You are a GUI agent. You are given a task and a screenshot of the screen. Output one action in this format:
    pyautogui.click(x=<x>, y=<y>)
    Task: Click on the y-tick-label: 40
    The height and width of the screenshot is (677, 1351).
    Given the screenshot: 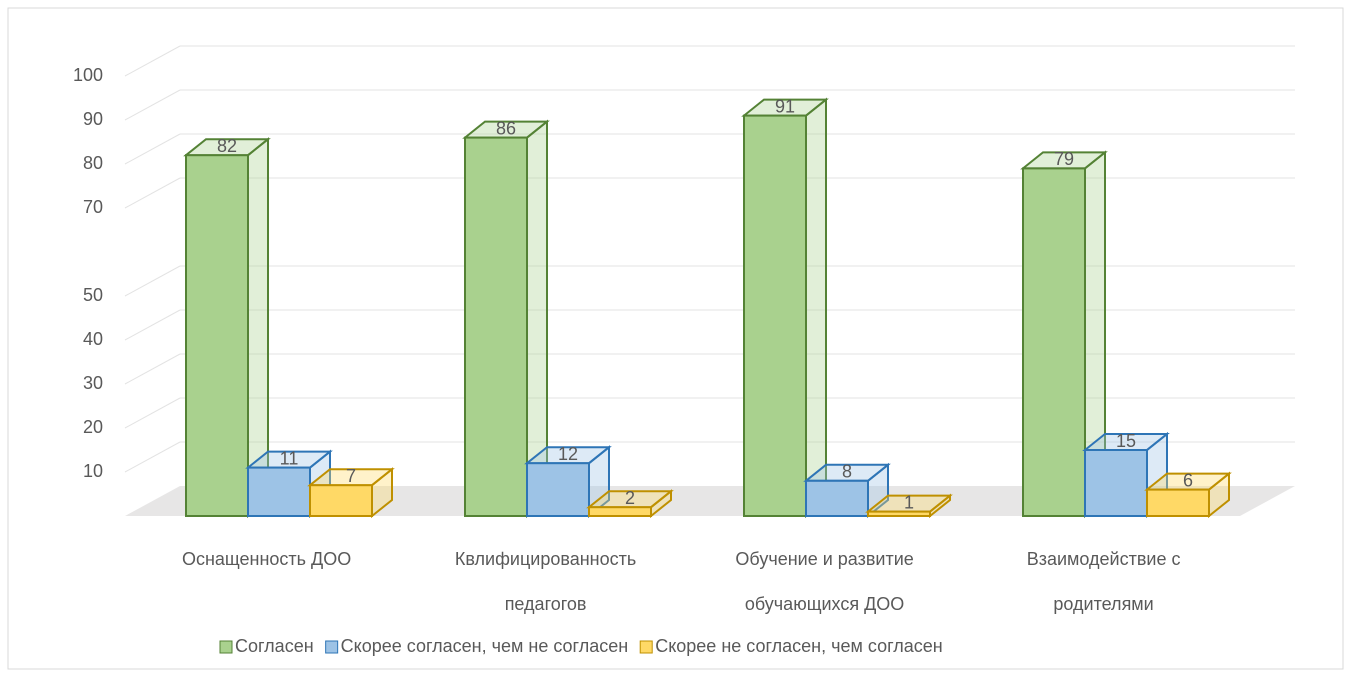 What is the action you would take?
    pyautogui.click(x=93, y=339)
    